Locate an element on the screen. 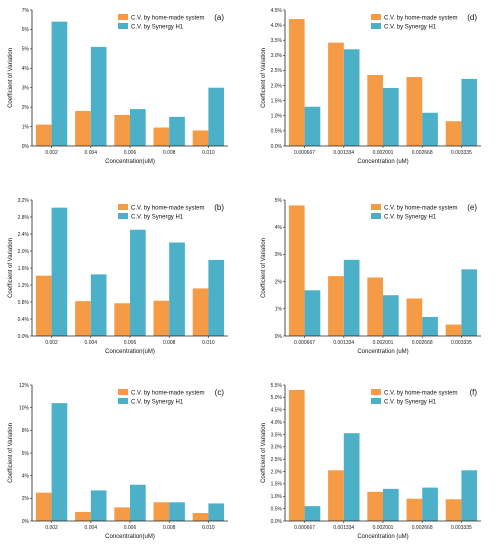  panel-label: (b) is located at coordinates (219, 207).